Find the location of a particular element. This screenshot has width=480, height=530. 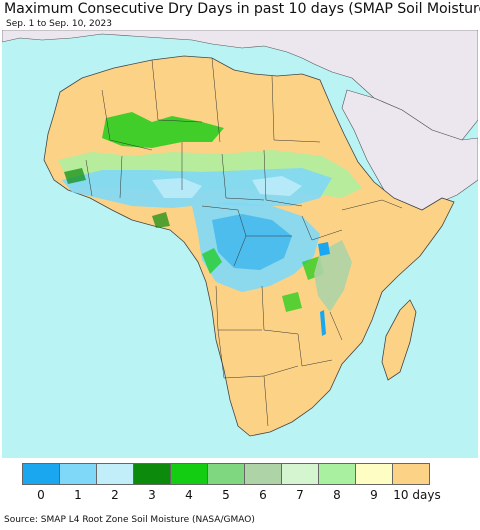

legend-tick-label: 6 is located at coordinates (263, 495).